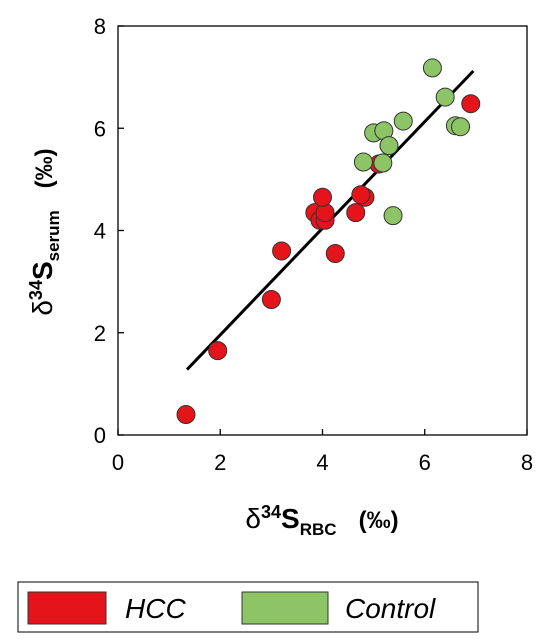 This screenshot has height=642, width=540. Describe the element at coordinates (100, 333) in the screenshot. I see `y-tick-label: 2` at that location.